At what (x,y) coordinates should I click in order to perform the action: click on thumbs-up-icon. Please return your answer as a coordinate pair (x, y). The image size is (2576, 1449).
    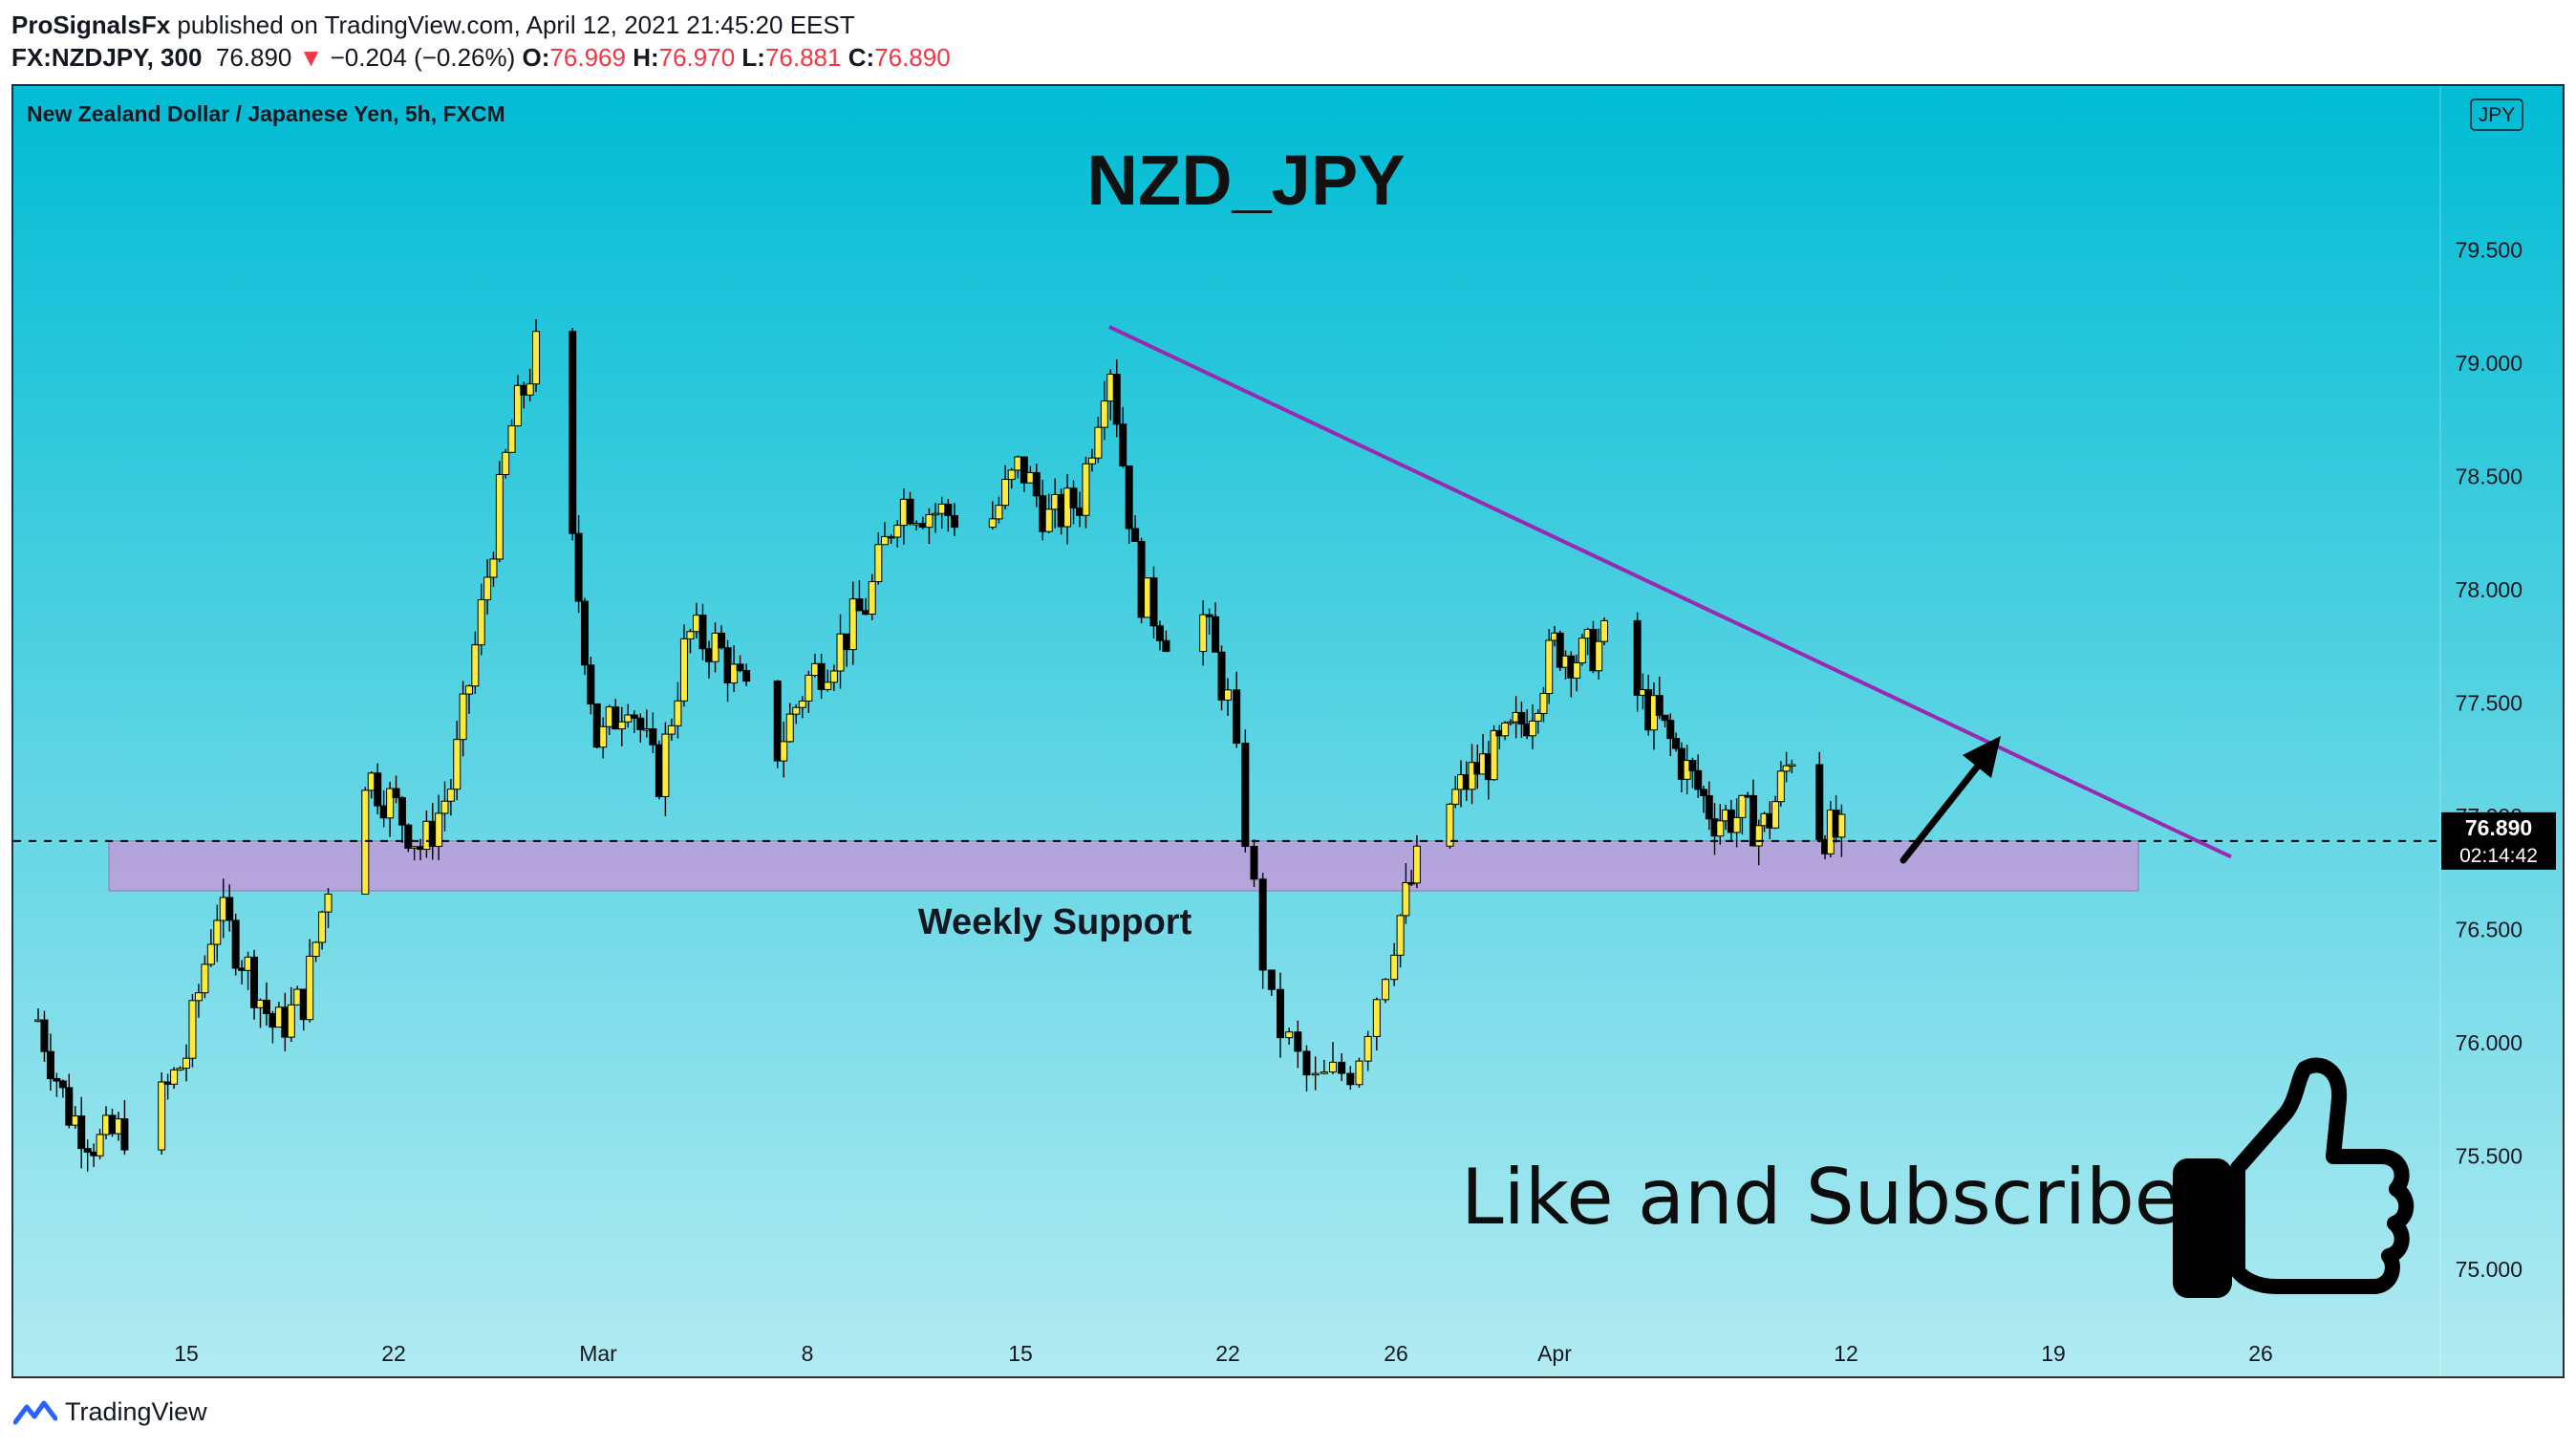
    Looking at the image, I should click on (2294, 1177).